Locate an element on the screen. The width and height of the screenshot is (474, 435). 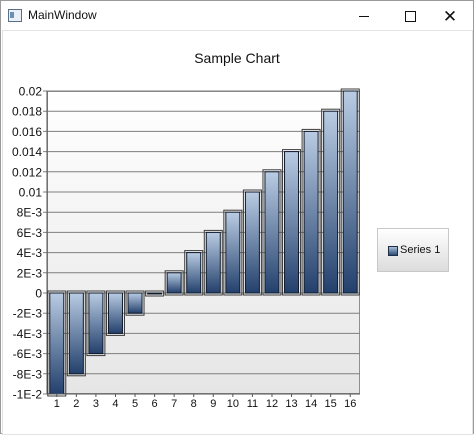
app-icon is located at coordinates (15, 15).